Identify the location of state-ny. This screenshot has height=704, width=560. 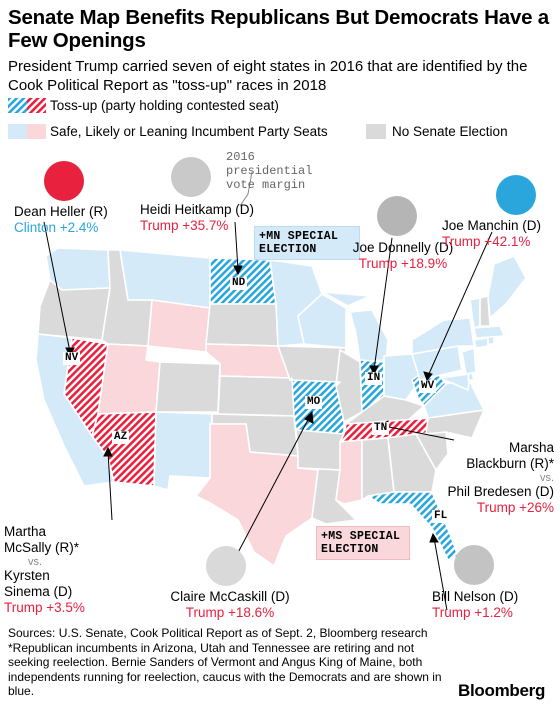
(443, 336).